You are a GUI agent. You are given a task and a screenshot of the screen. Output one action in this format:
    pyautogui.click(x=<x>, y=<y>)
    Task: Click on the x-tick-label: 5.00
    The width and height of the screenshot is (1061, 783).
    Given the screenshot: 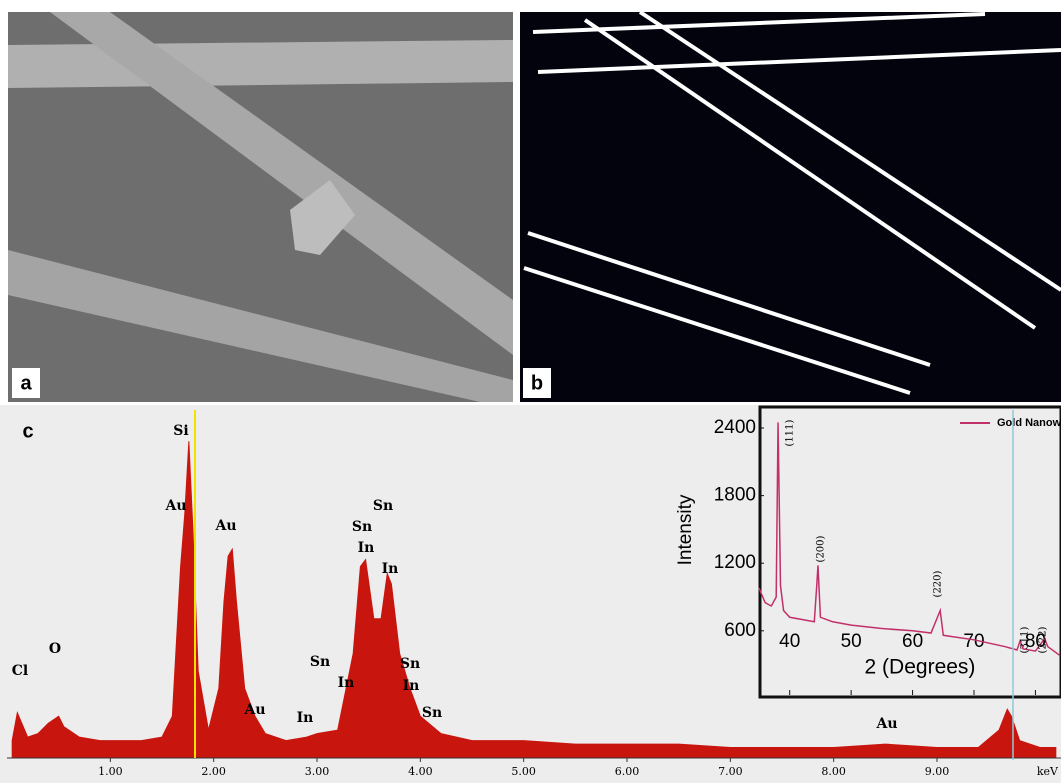 What is the action you would take?
    pyautogui.click(x=523, y=771)
    